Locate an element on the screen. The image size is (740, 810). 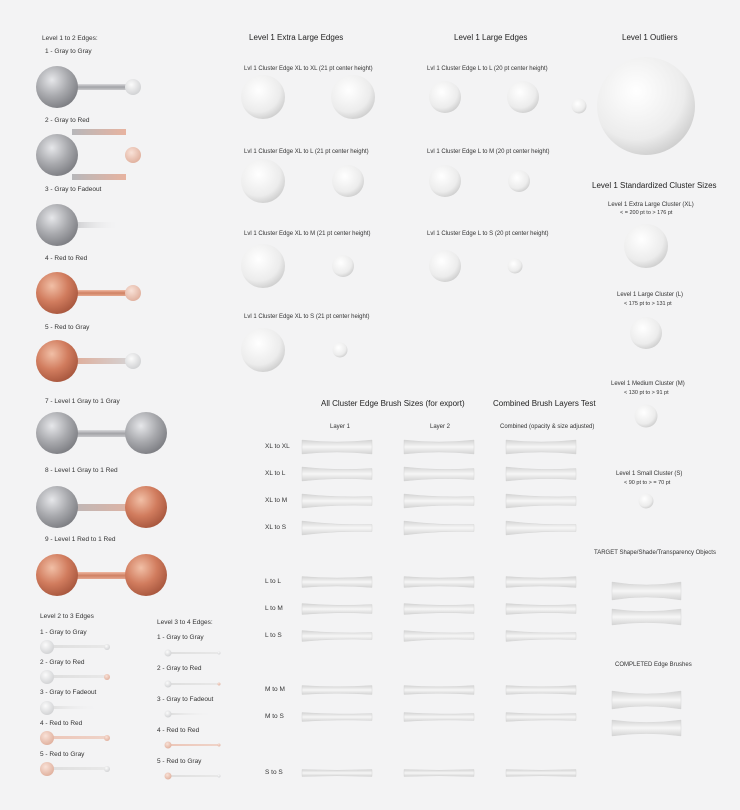
brush-row-label: XL to XL is located at coordinates (277, 446).